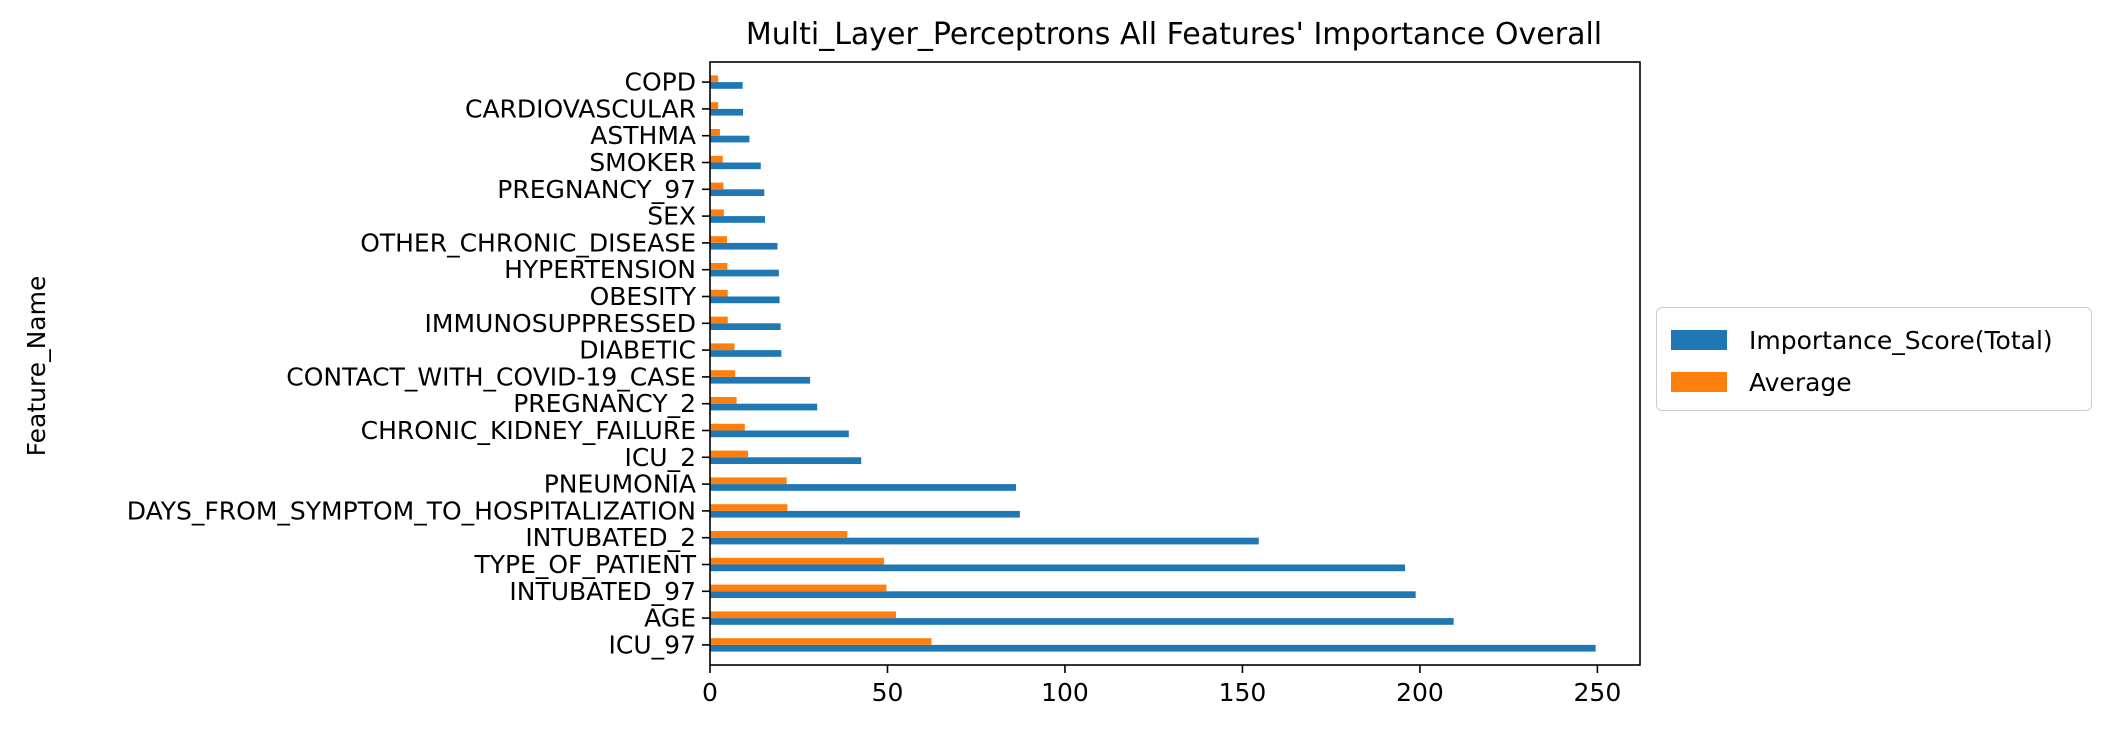  I want to click on x-tick-label-250: 250, so click(1598, 692).